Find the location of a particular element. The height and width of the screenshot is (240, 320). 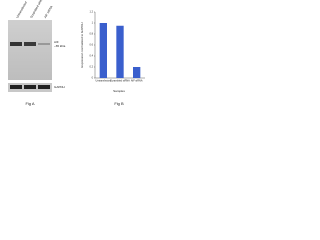

band-label: AIF is located at coordinates (56, 42).